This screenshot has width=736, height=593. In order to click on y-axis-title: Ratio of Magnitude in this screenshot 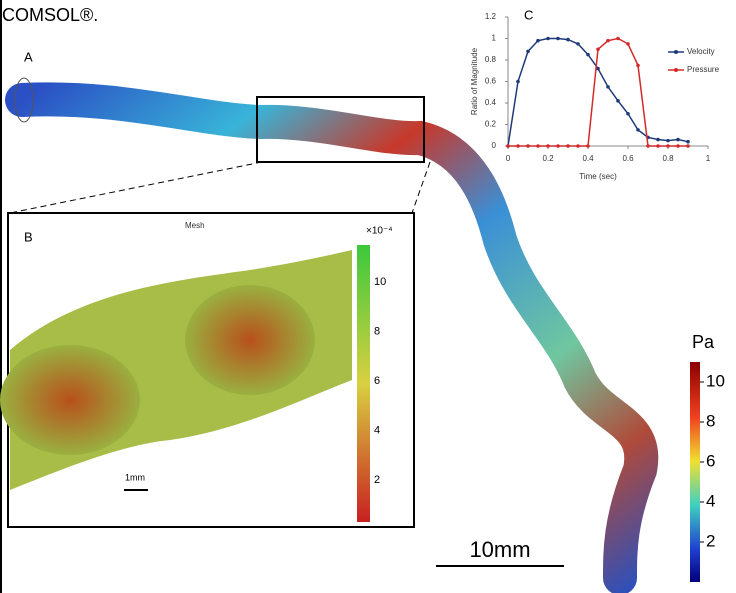, I will do `click(474, 81)`.